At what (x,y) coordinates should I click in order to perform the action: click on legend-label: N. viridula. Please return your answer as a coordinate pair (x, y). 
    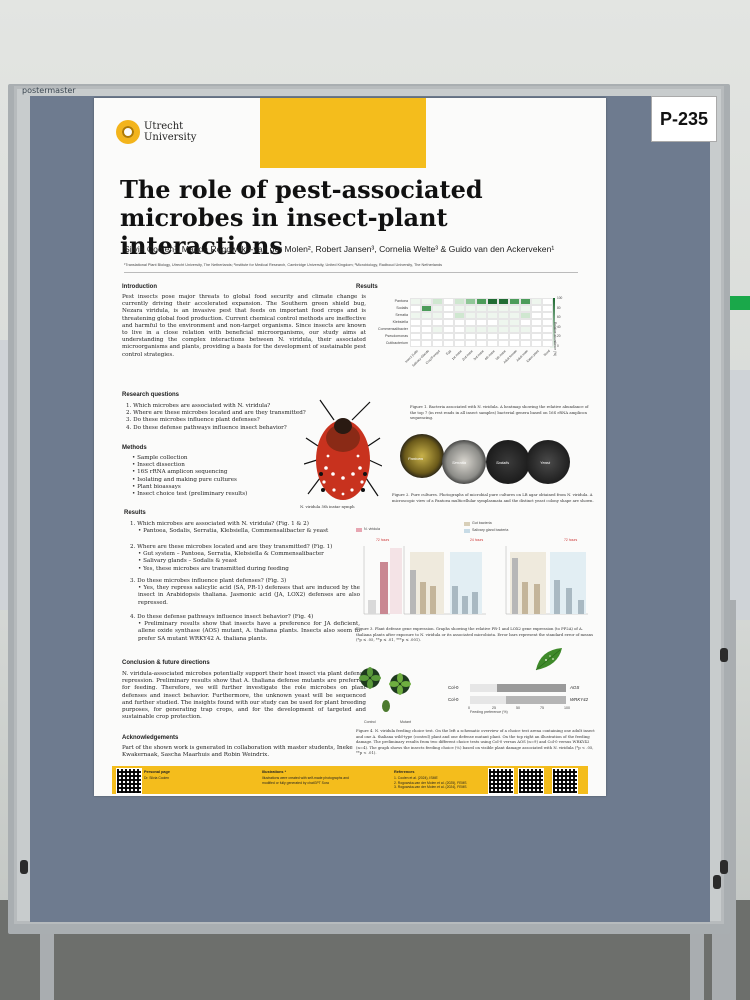
    Looking at the image, I should click on (372, 529).